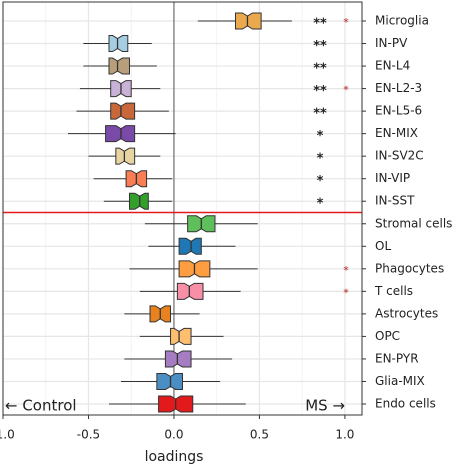  What do you see at coordinates (396, 133) in the screenshot?
I see `y-tick-label: EN-MIX` at bounding box center [396, 133].